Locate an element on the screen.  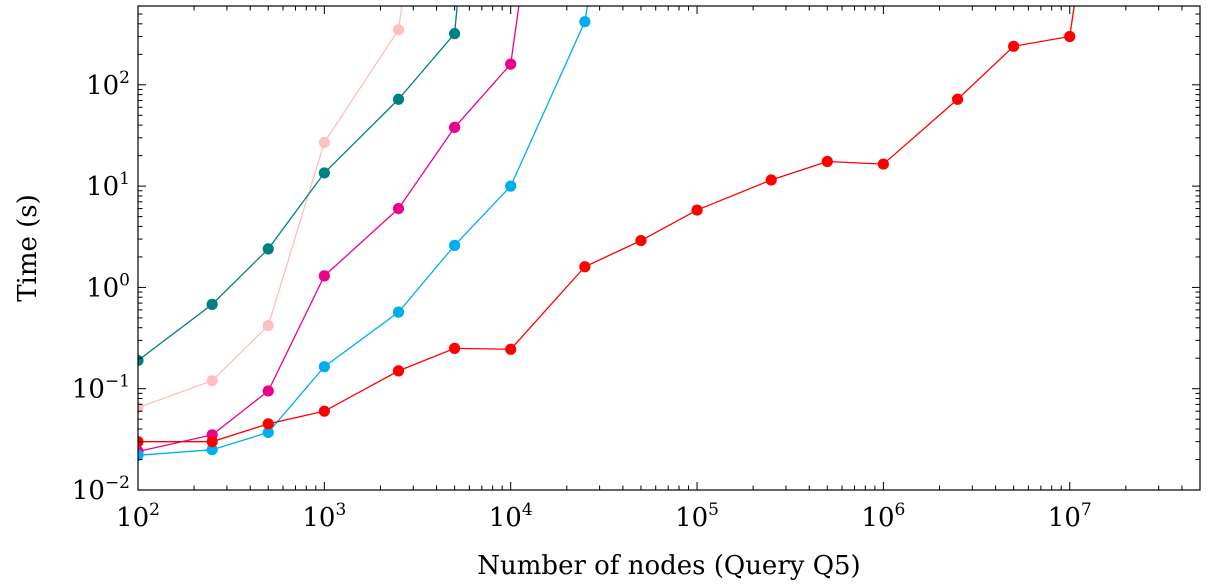
x-tick-label: 103 is located at coordinates (324, 516).